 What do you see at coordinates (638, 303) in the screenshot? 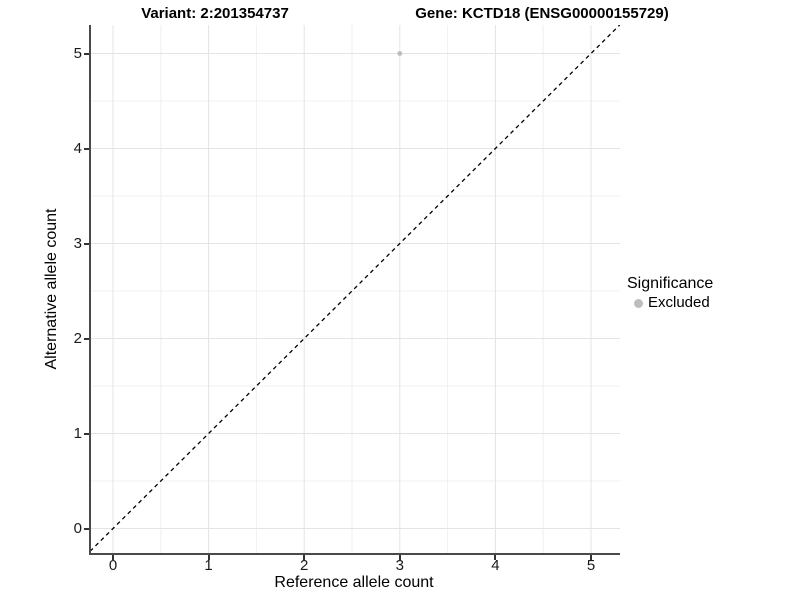
I see `excluded-point-marker-icon` at bounding box center [638, 303].